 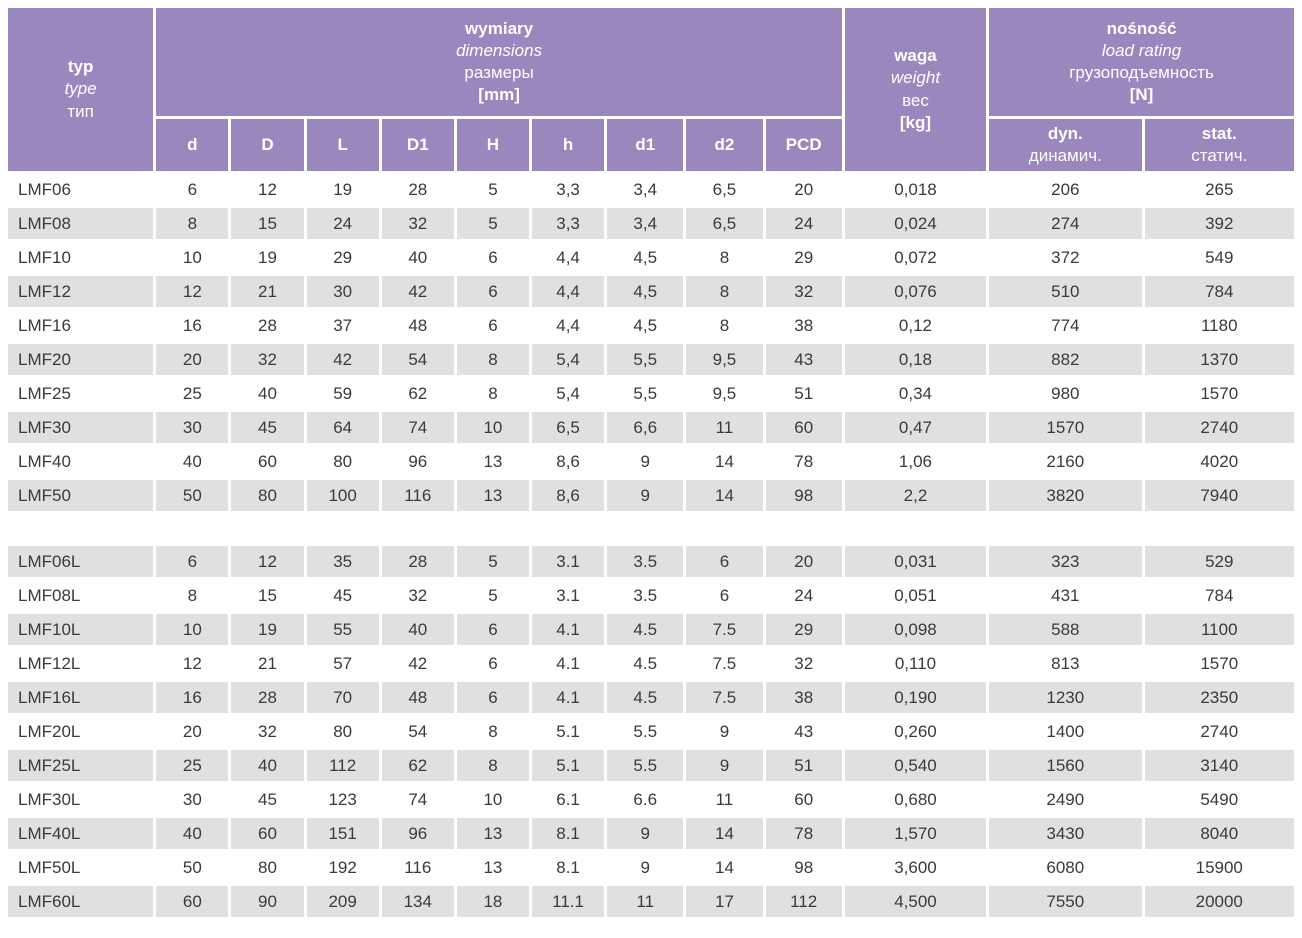 What do you see at coordinates (499, 62) in the screenshot?
I see `column-group-dimensions: wymiary dimensions размеры [mm]` at bounding box center [499, 62].